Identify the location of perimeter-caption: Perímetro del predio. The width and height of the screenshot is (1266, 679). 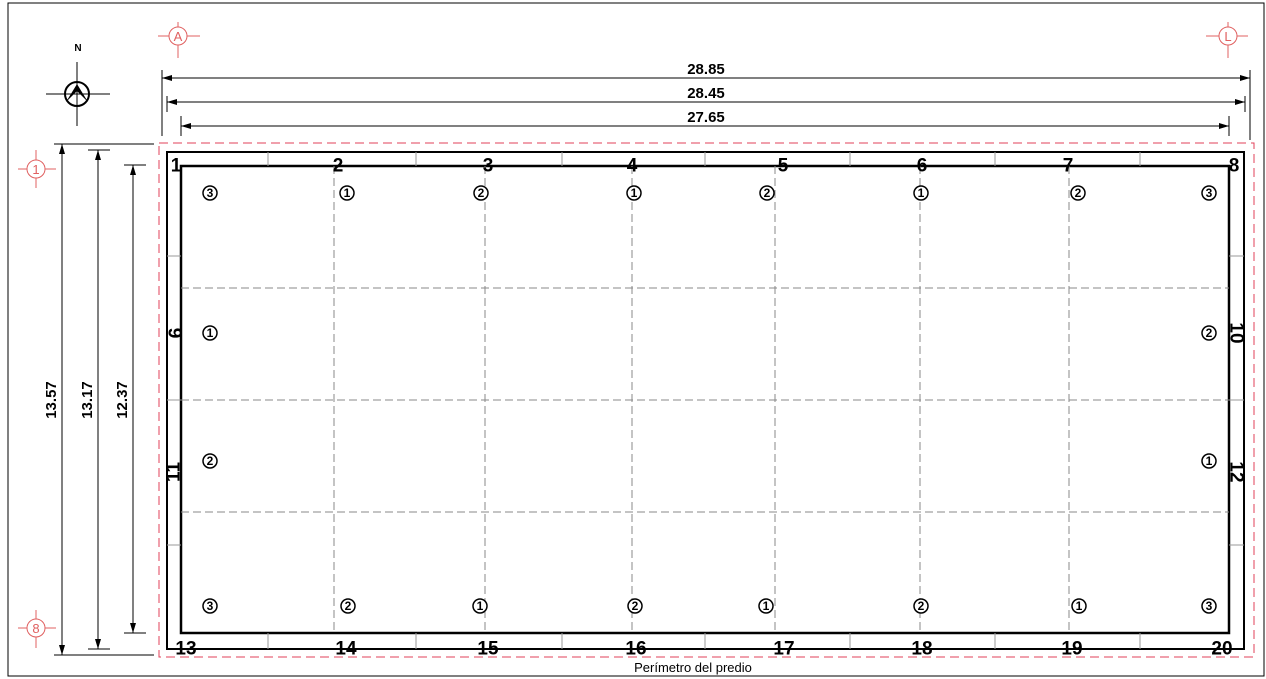
(693, 667).